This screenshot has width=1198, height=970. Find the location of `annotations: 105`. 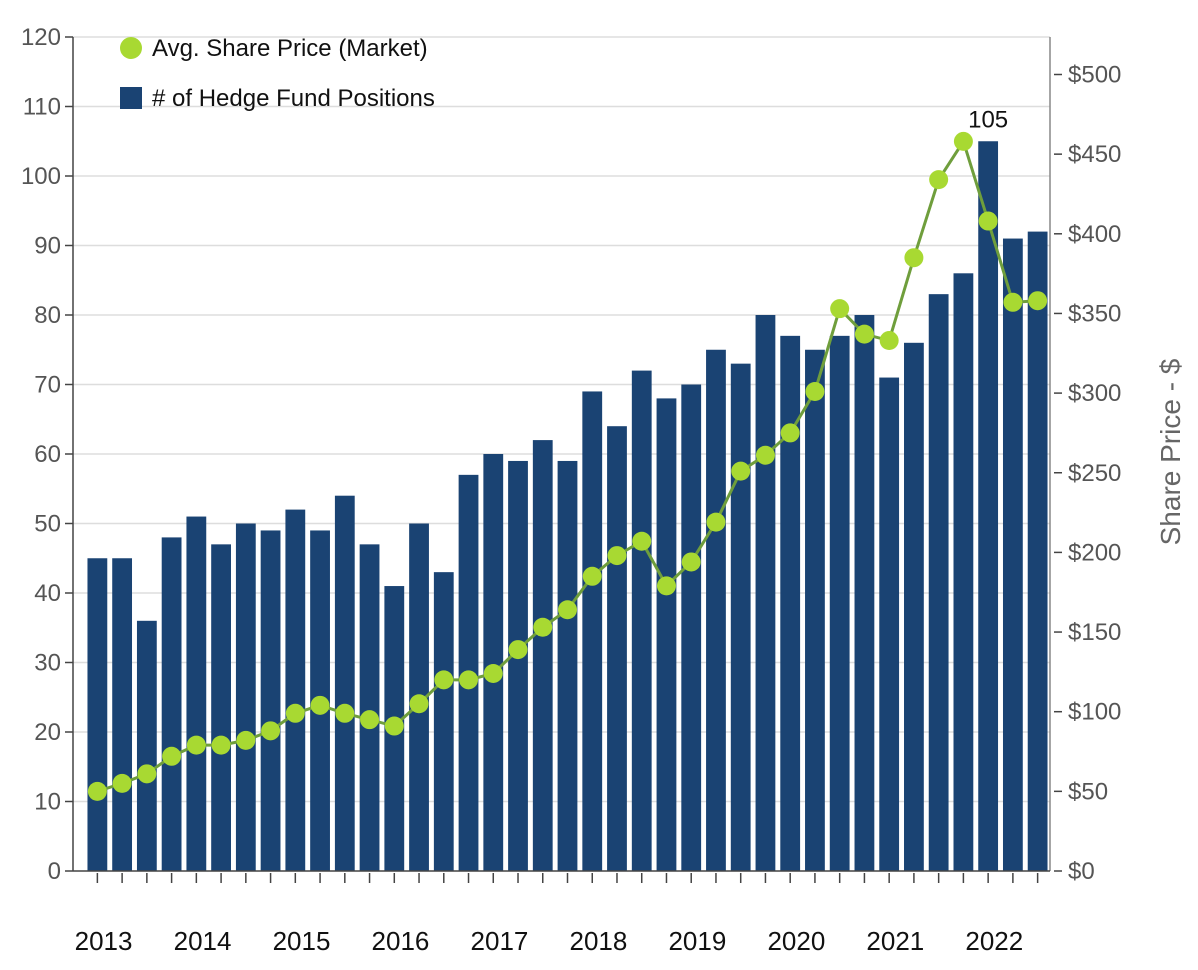

annotations: 105 is located at coordinates (988, 119).